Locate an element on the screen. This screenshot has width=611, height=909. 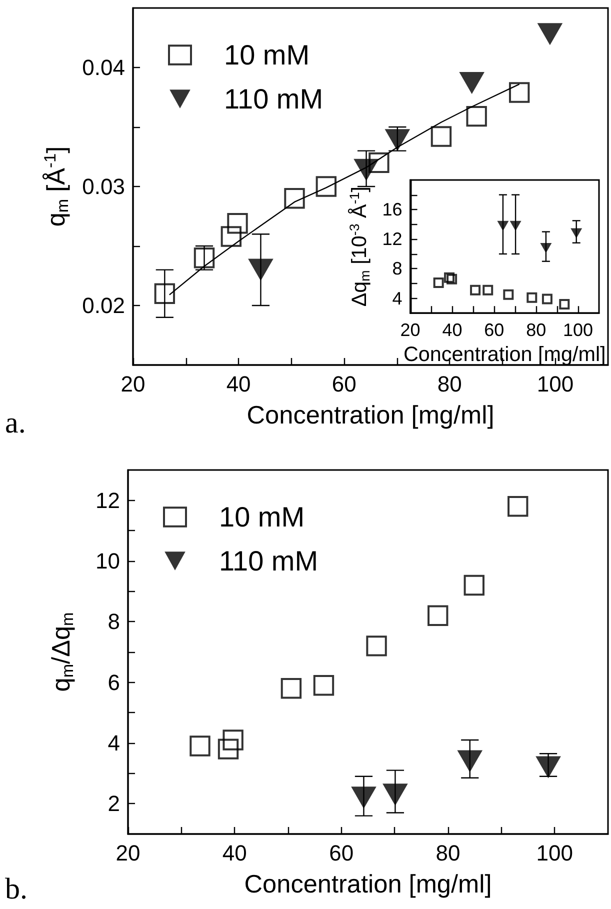
y-axis-title: Δqm [10-3 Å-1] is located at coordinates (359, 246).